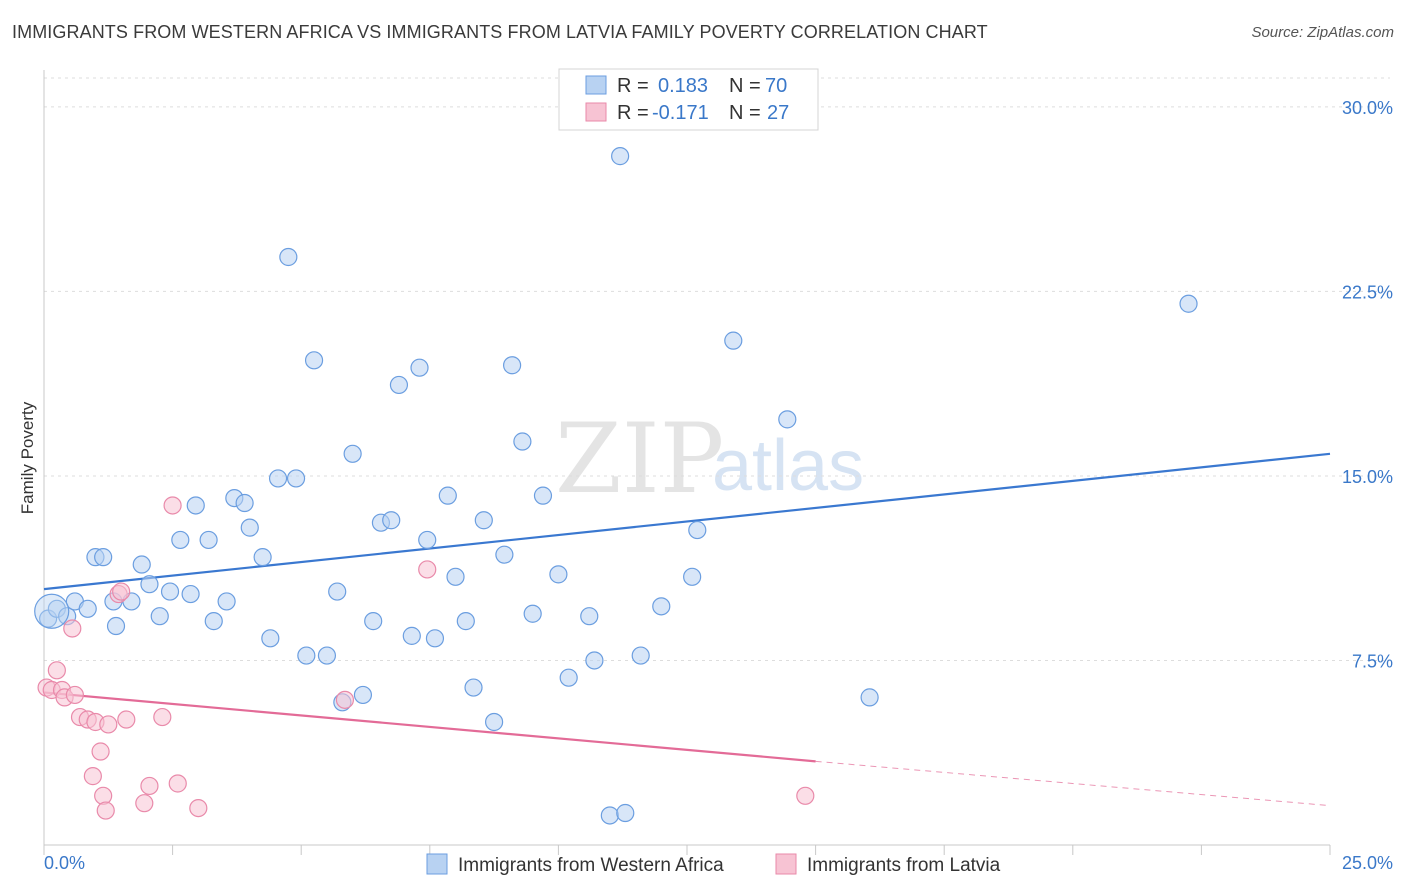 The image size is (1406, 892). I want to click on x-axis-ticks, so click(687, 850).